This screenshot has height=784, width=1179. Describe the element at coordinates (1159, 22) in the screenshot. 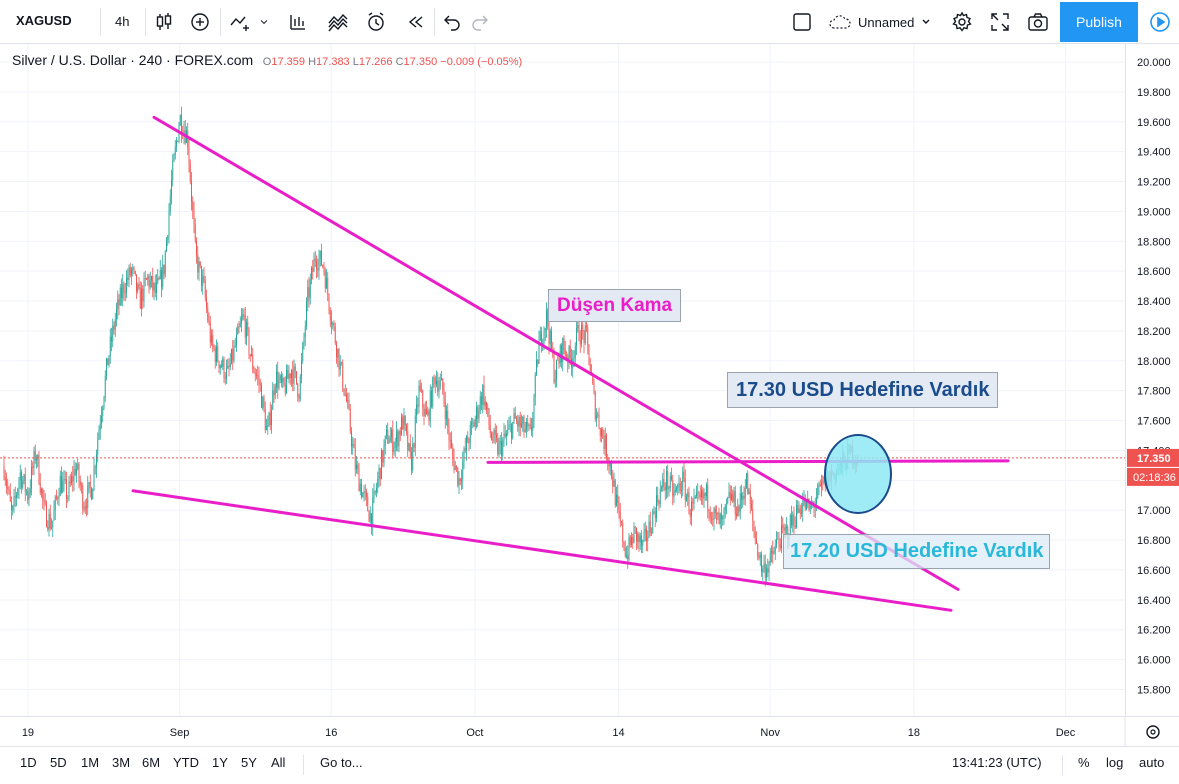

I see `play-icon` at that location.